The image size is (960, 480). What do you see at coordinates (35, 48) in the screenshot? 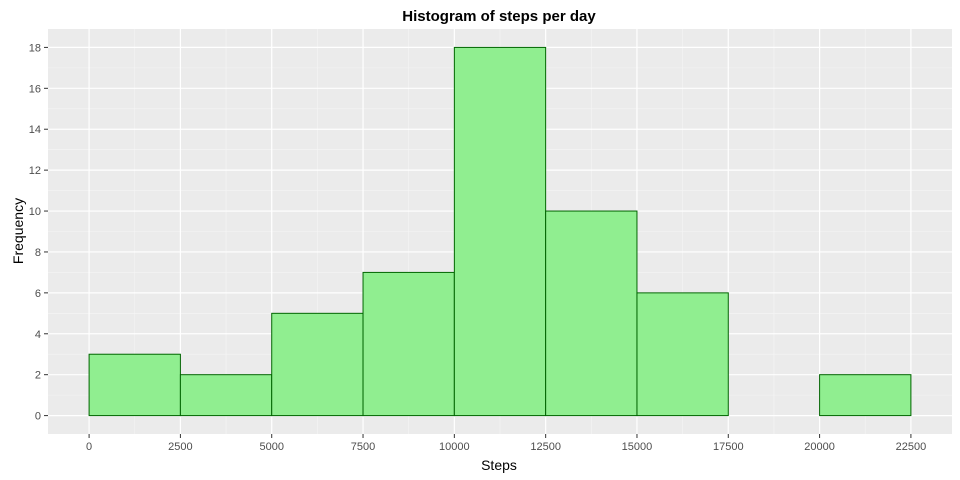
I see `y-tick-label: 18` at bounding box center [35, 48].